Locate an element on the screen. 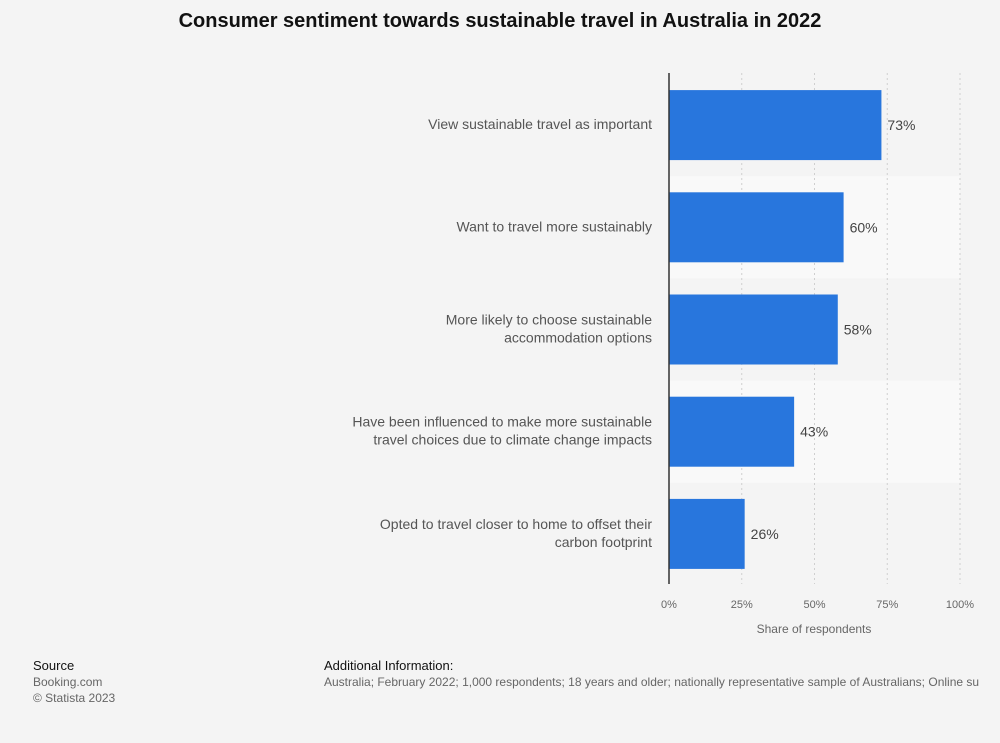 The height and width of the screenshot is (743, 1000). x-tick-label: 50% is located at coordinates (814, 605).